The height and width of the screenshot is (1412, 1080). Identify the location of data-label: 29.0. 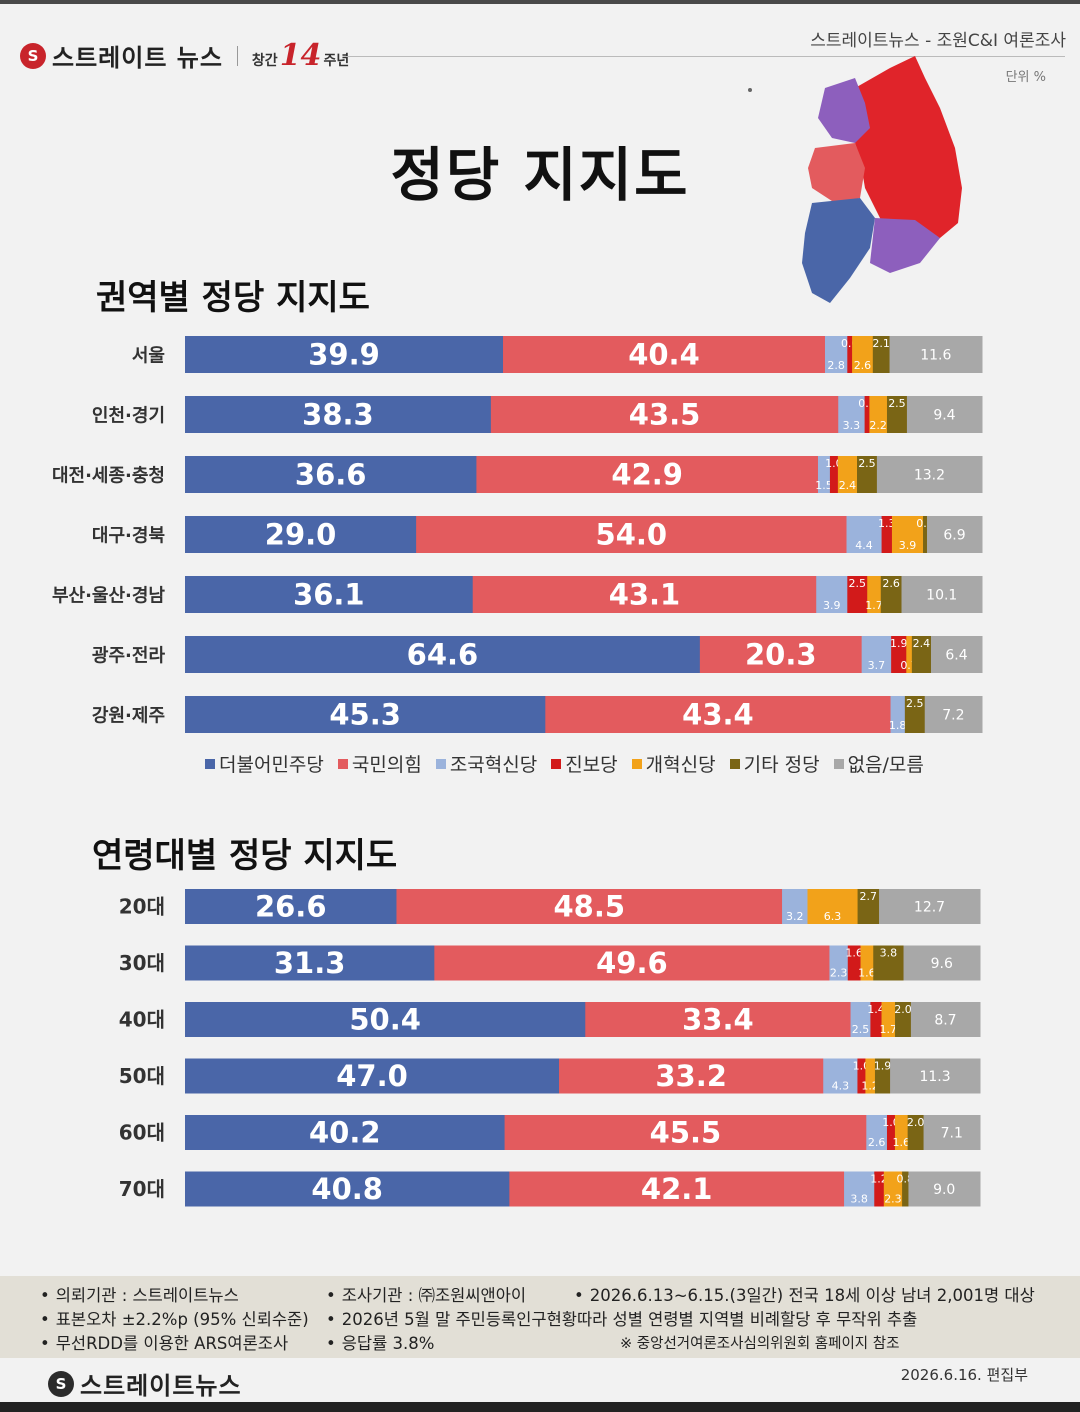
(301, 535).